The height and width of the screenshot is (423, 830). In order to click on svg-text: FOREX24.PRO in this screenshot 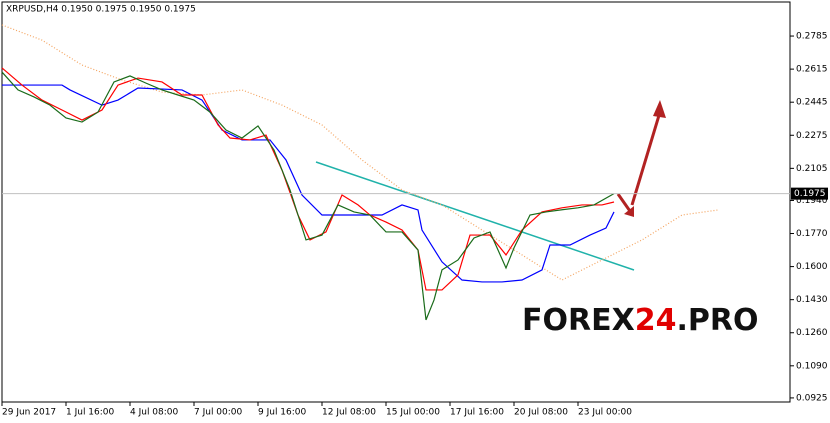, I will do `click(640, 320)`.